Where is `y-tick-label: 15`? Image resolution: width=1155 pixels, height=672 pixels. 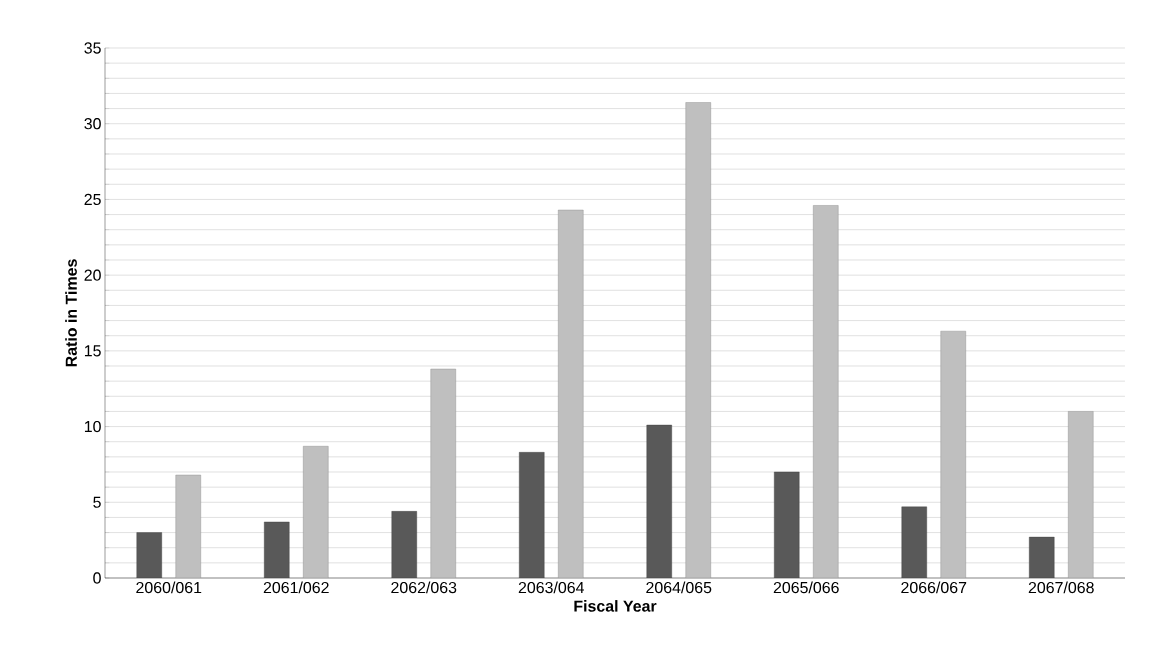 y-tick-label: 15 is located at coordinates (92, 351).